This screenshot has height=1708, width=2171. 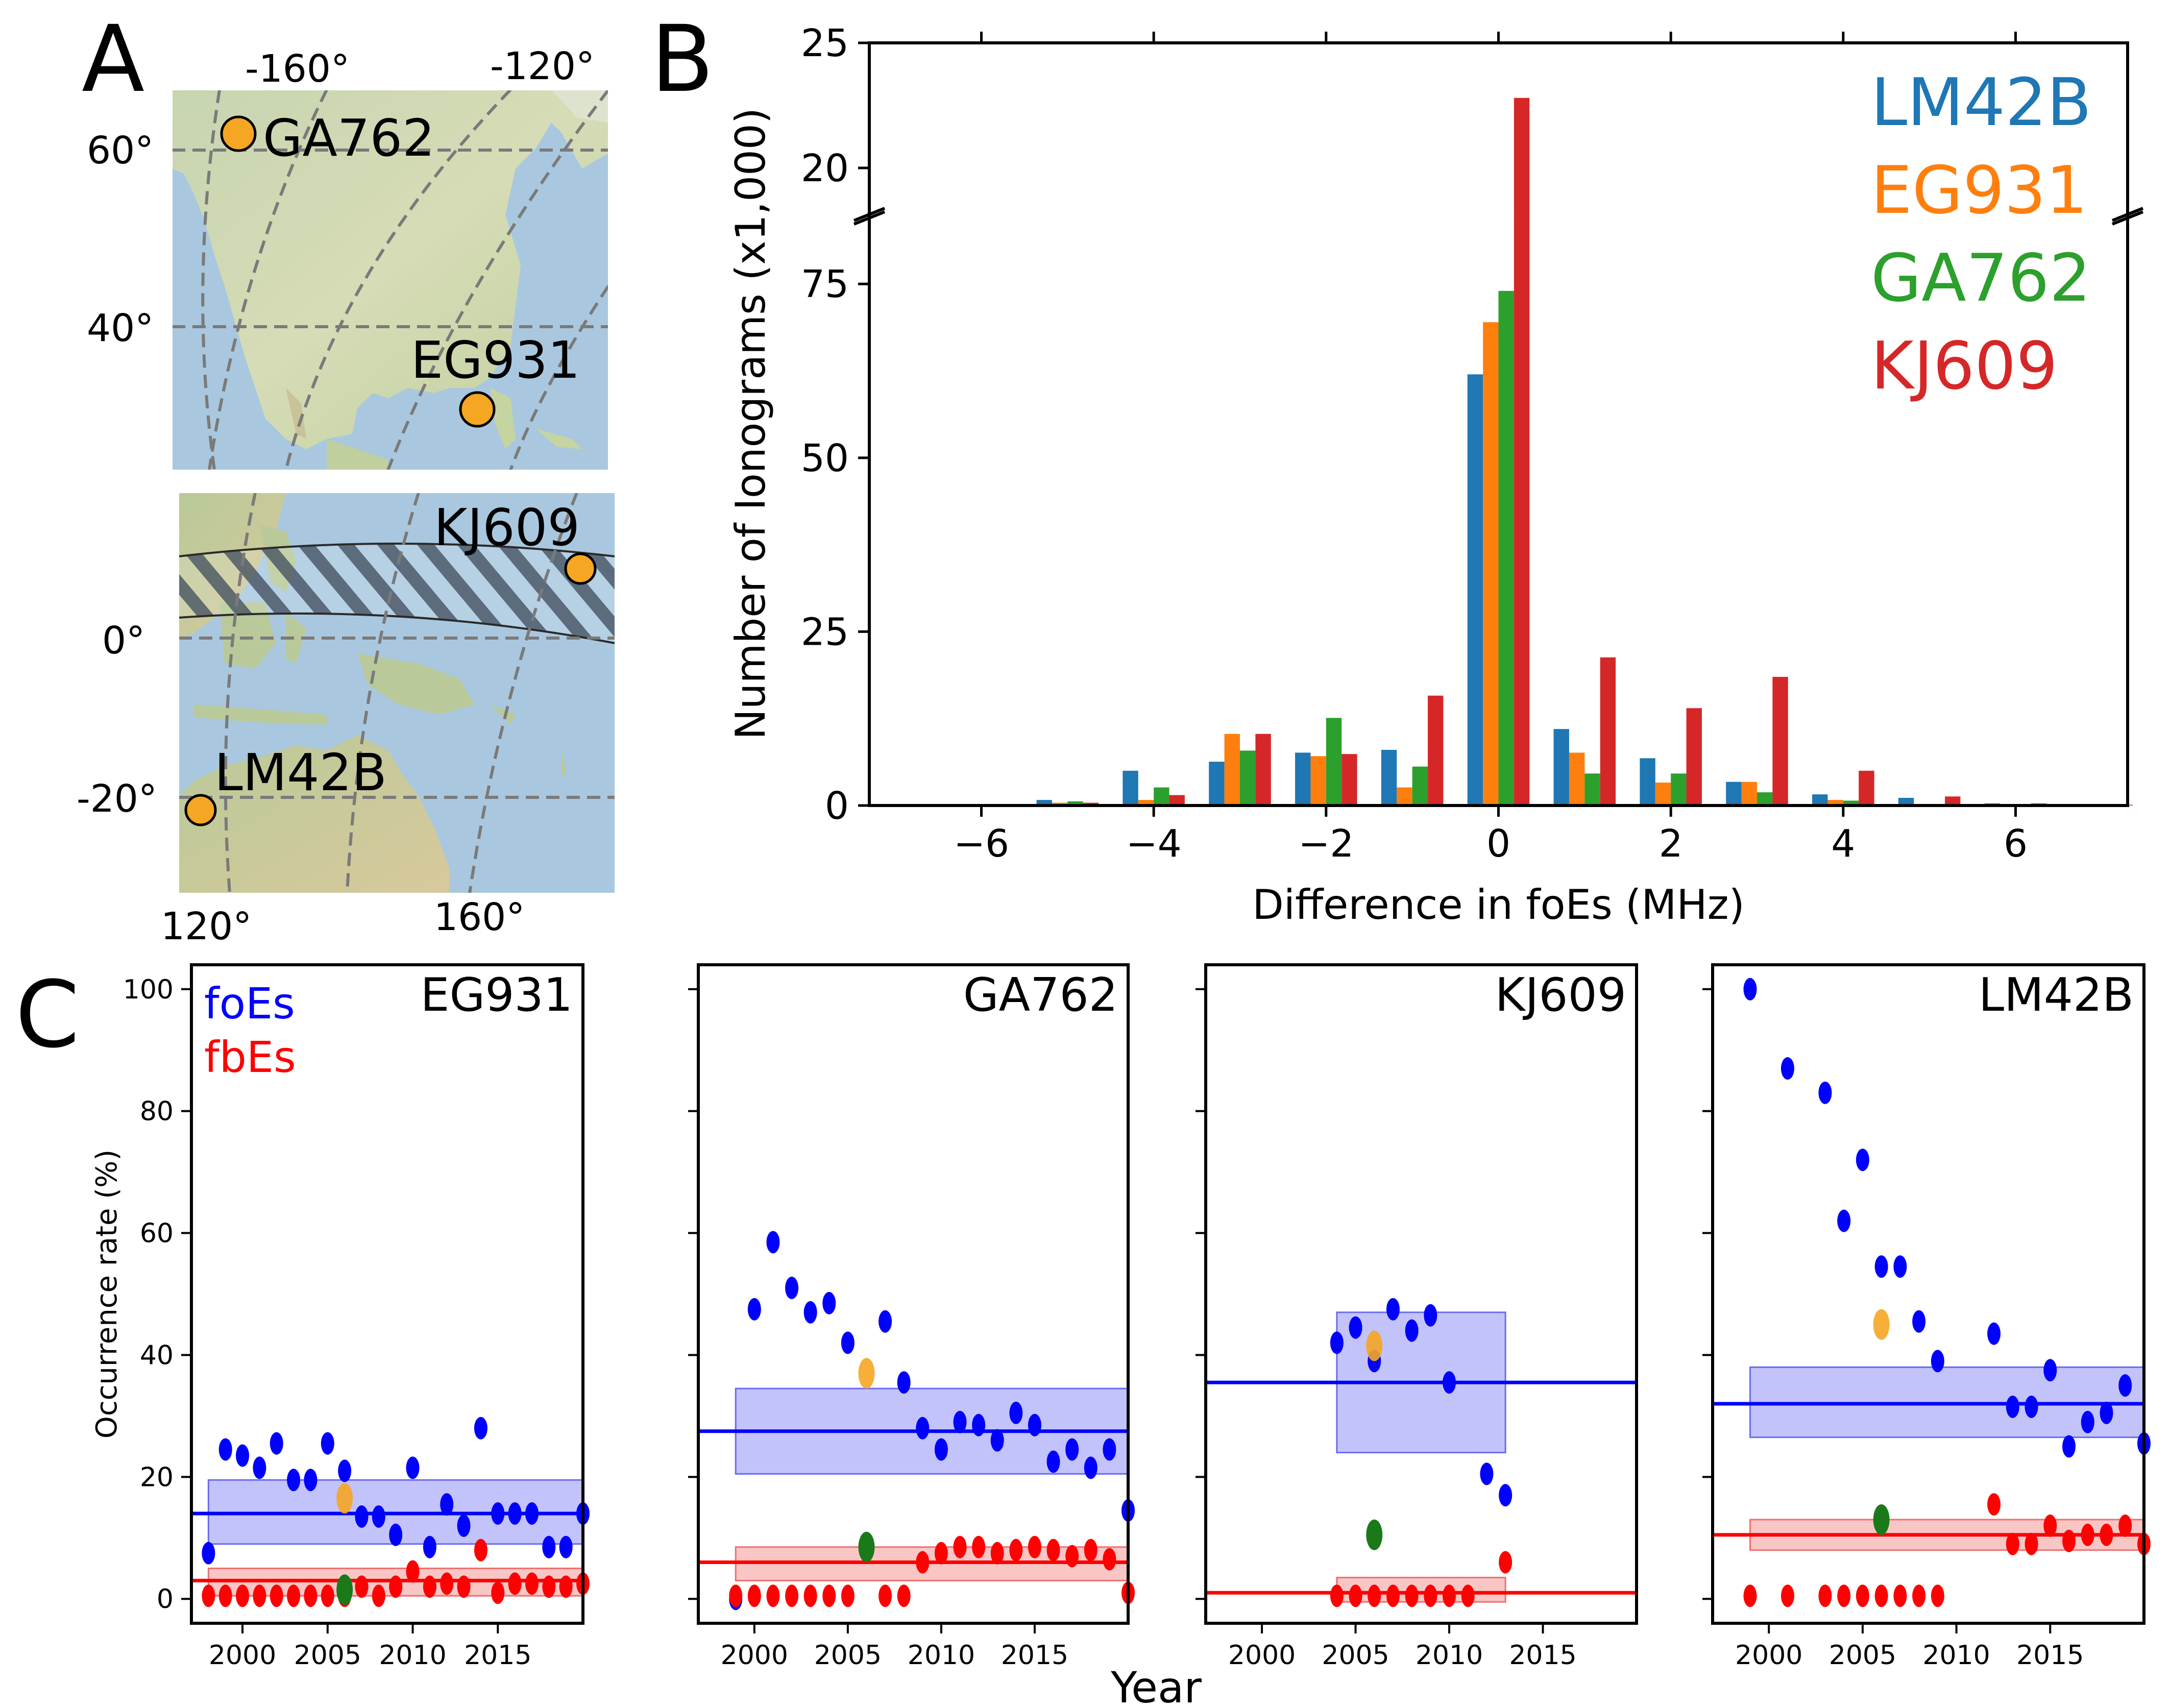 I want to click on land-cuba, so click(x=559, y=439).